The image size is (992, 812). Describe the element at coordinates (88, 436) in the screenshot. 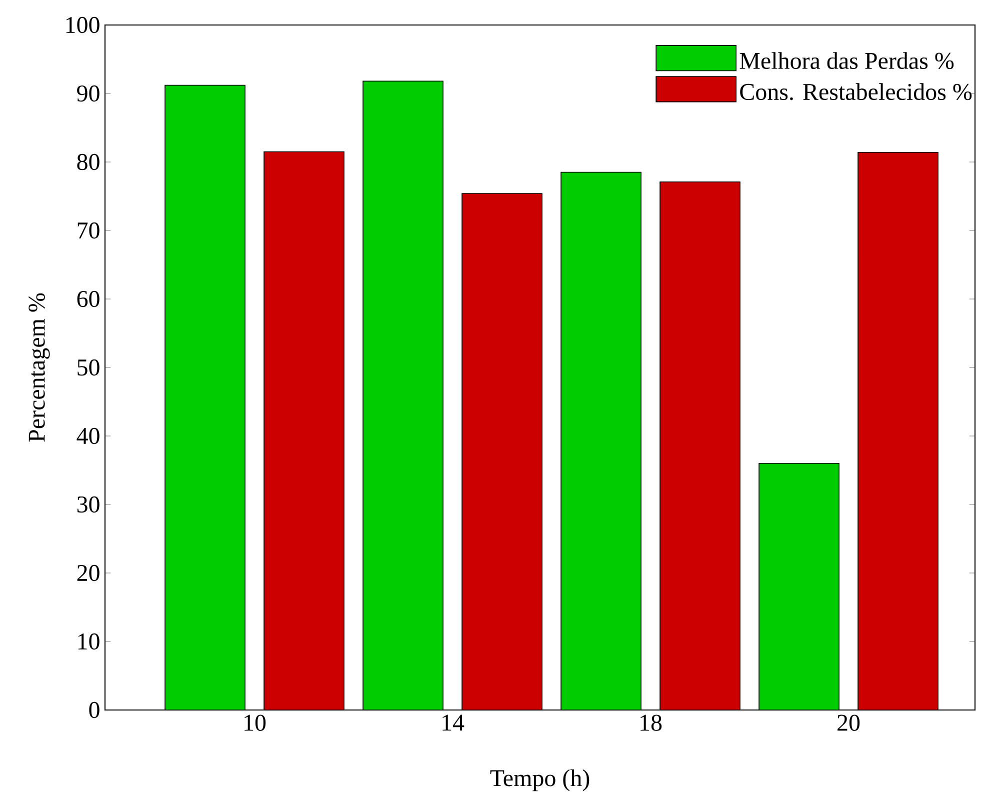

I see `y-tick-label: 40` at that location.